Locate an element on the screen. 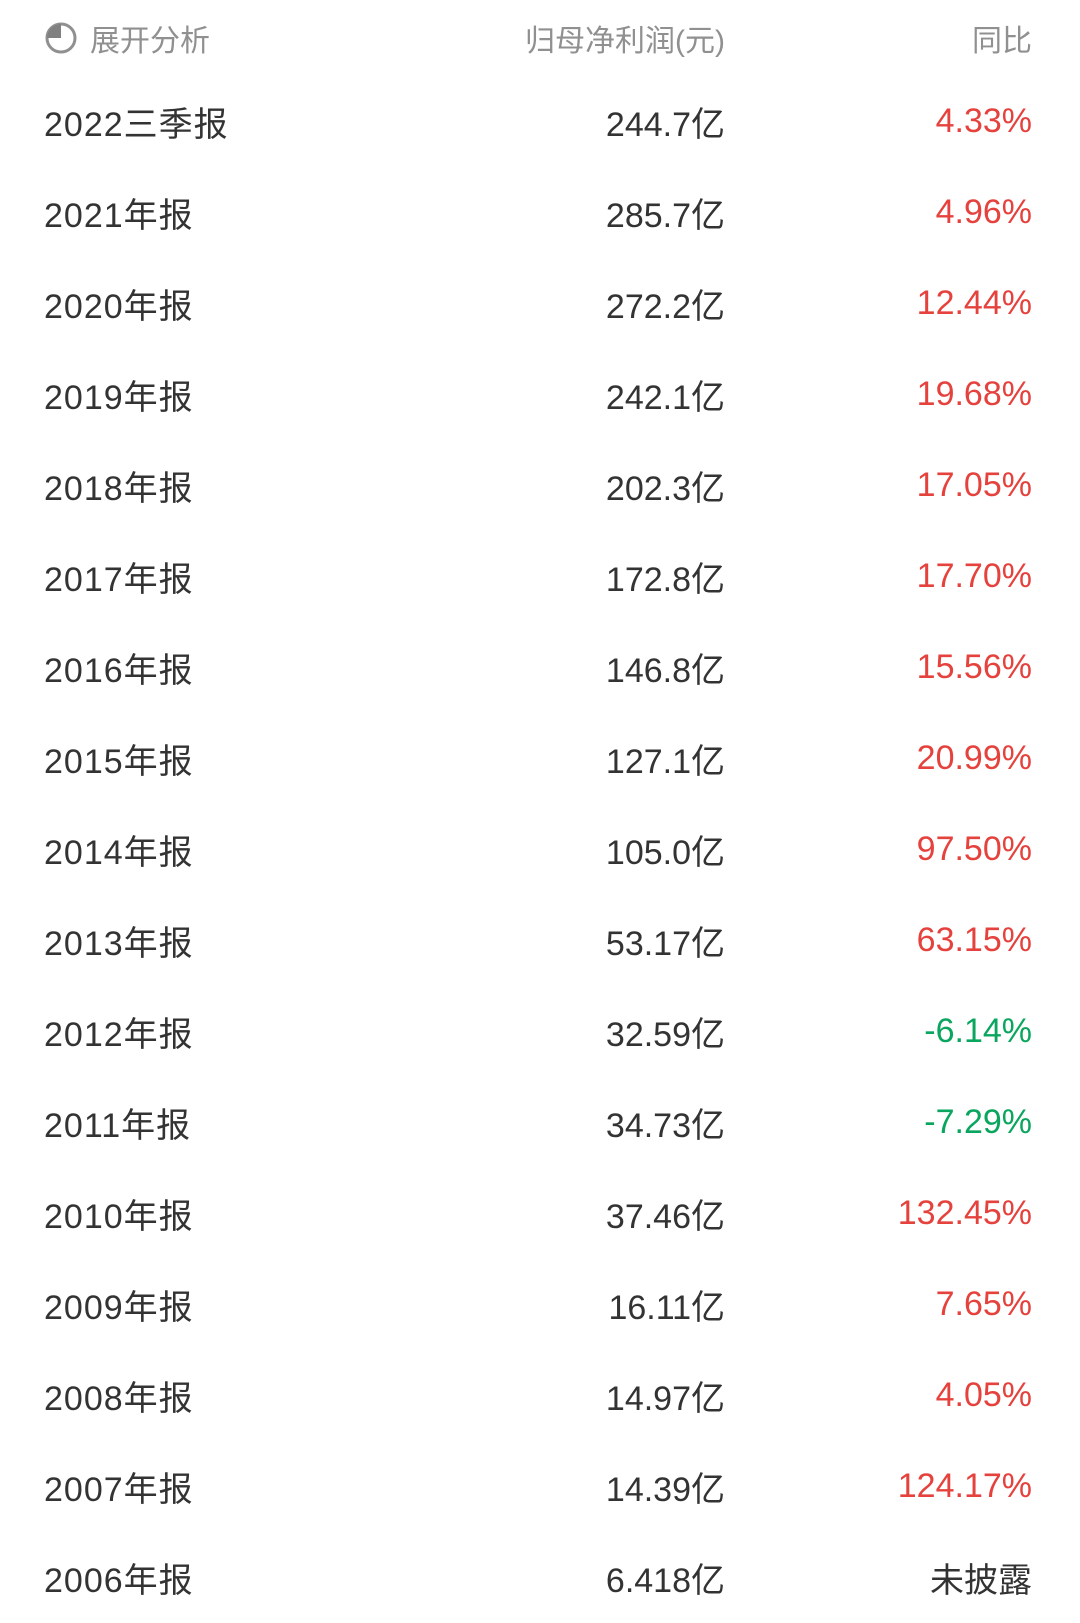 The height and width of the screenshot is (1623, 1080). report-period-label: 2013年报 is located at coordinates (119, 944).